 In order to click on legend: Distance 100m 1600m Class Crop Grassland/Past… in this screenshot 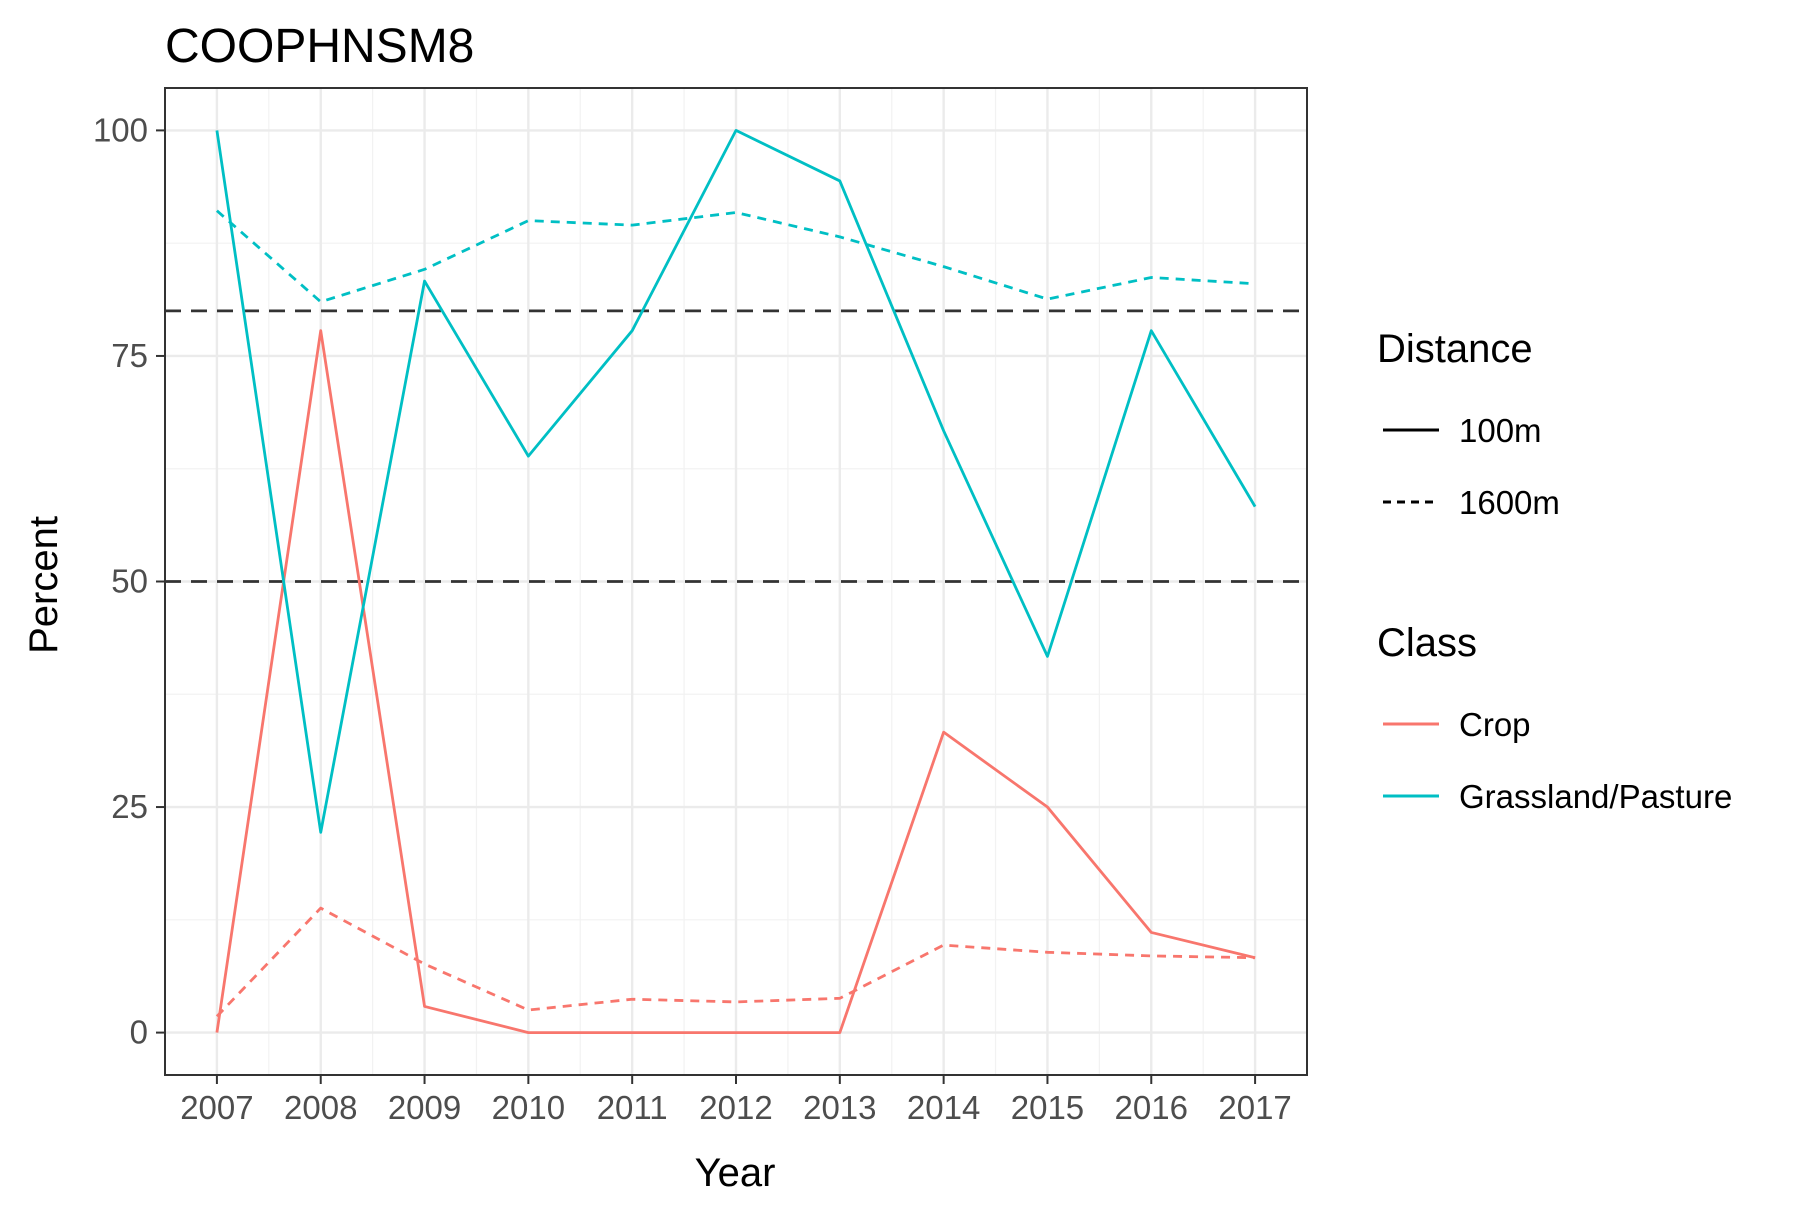, I will do `click(1554, 571)`.